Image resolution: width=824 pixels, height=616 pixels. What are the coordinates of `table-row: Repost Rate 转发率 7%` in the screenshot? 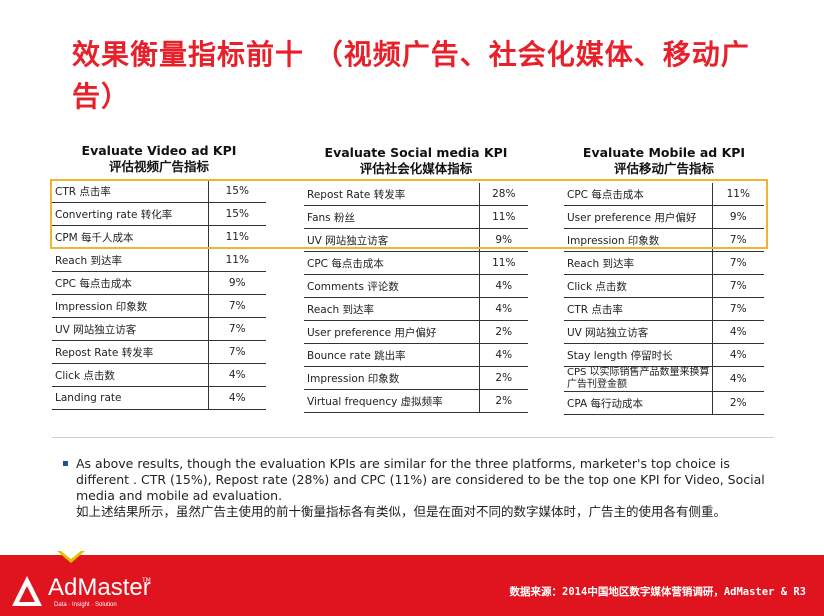 It's located at (159, 352).